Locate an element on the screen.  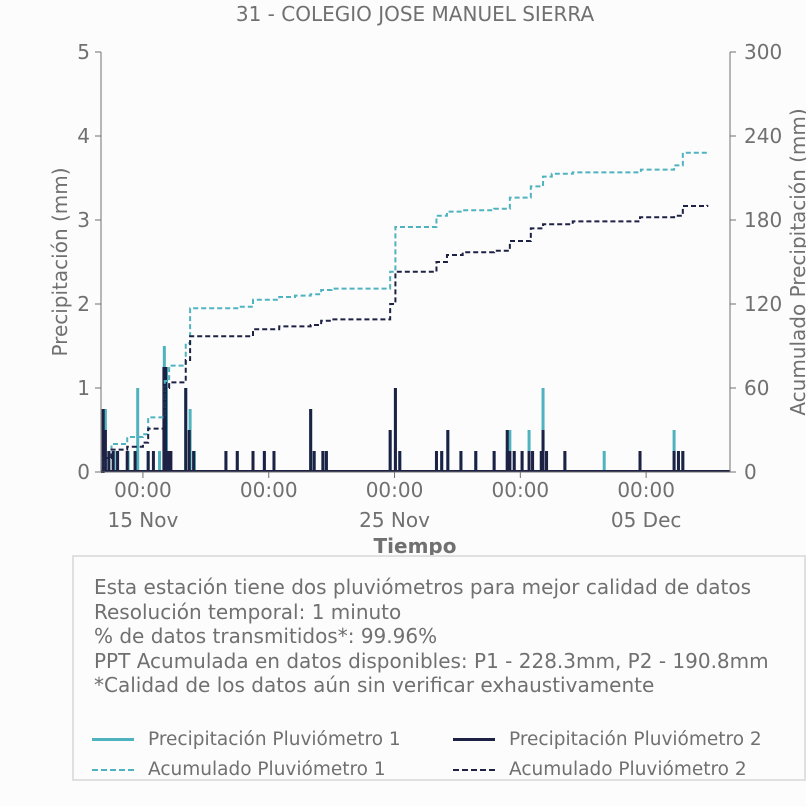
right-y-tick-label: 180 is located at coordinates (763, 220).